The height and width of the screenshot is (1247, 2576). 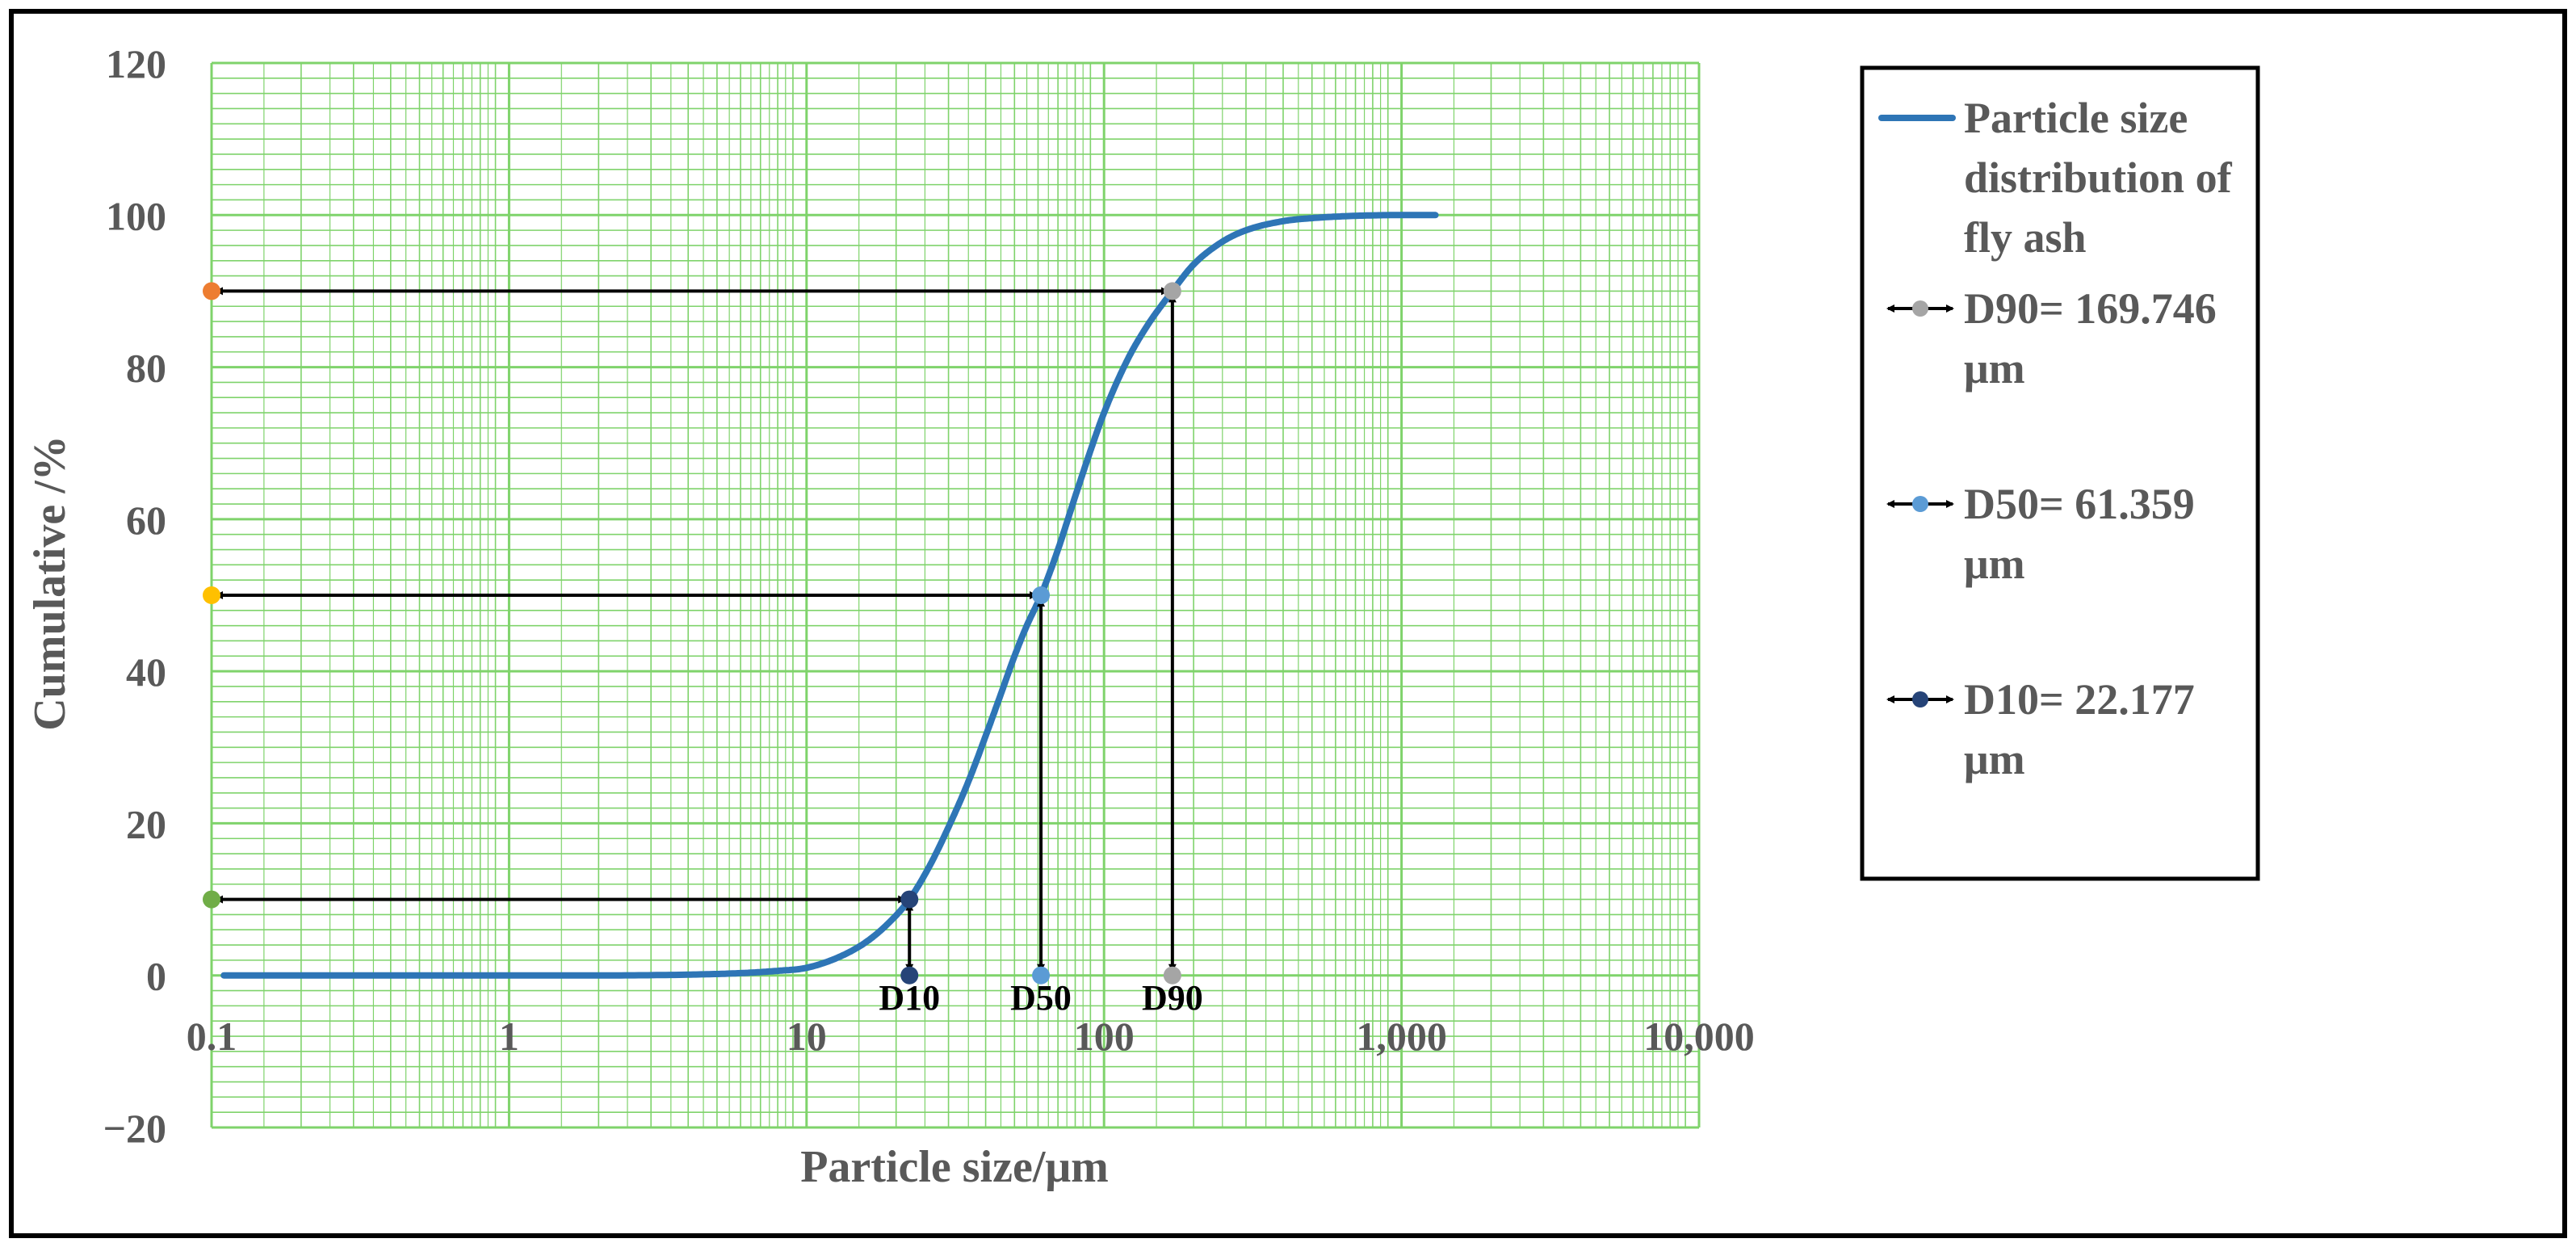 What do you see at coordinates (146, 672) in the screenshot?
I see `y-tick-label: 40` at bounding box center [146, 672].